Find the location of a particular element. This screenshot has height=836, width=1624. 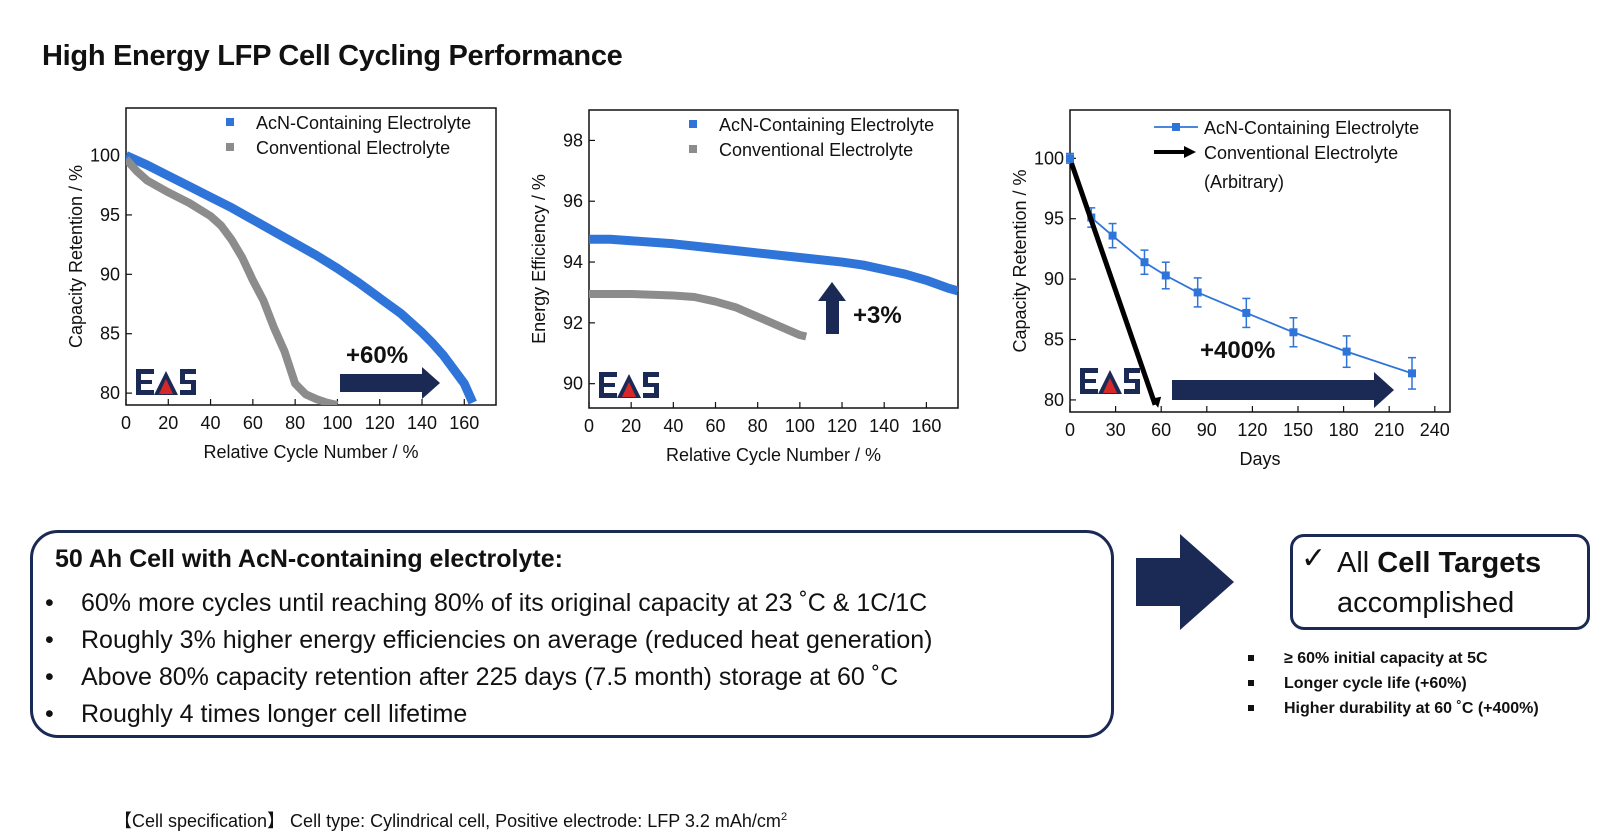

x-tick-label: 90 is located at coordinates (1207, 430).